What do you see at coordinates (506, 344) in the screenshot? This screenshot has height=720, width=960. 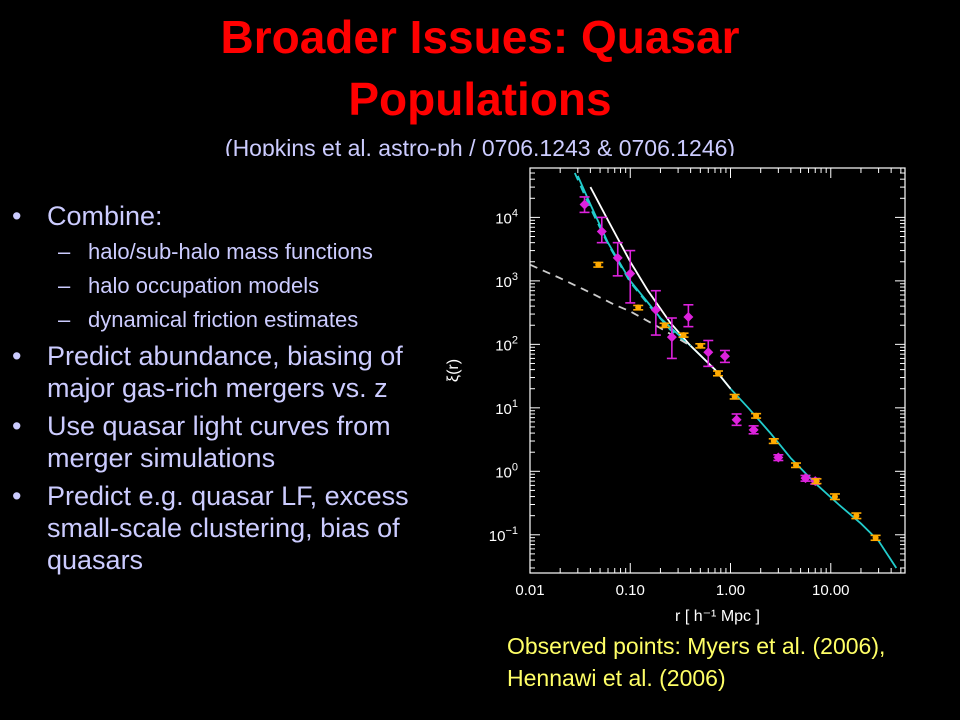 I see `y-tick-label: 10²` at bounding box center [506, 344].